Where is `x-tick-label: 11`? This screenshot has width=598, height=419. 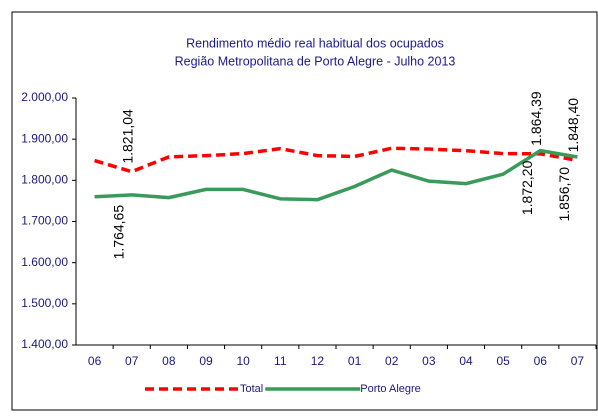
x-tick-label: 11 is located at coordinates (280, 361).